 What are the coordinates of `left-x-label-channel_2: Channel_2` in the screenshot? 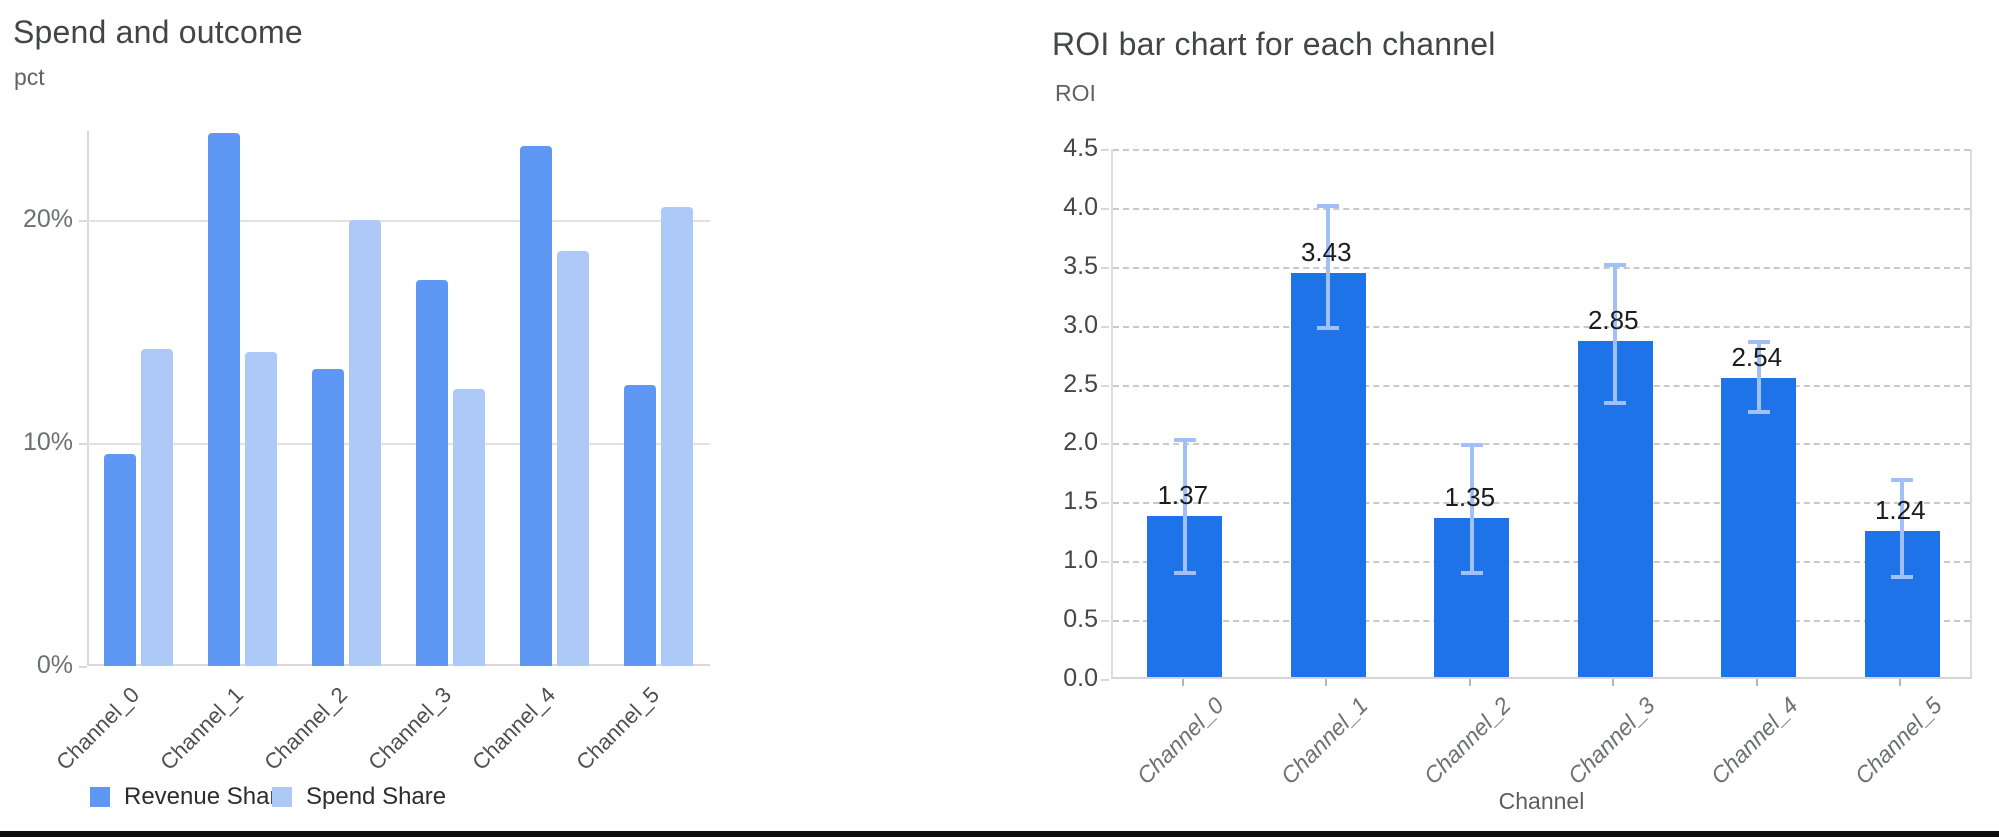 It's located at (306, 728).